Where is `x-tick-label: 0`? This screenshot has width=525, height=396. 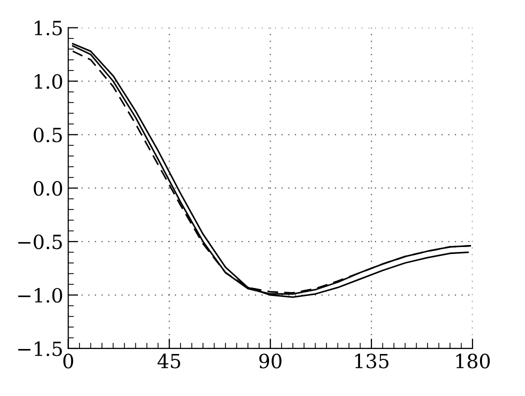
x-tick-label: 0 is located at coordinates (68, 361).